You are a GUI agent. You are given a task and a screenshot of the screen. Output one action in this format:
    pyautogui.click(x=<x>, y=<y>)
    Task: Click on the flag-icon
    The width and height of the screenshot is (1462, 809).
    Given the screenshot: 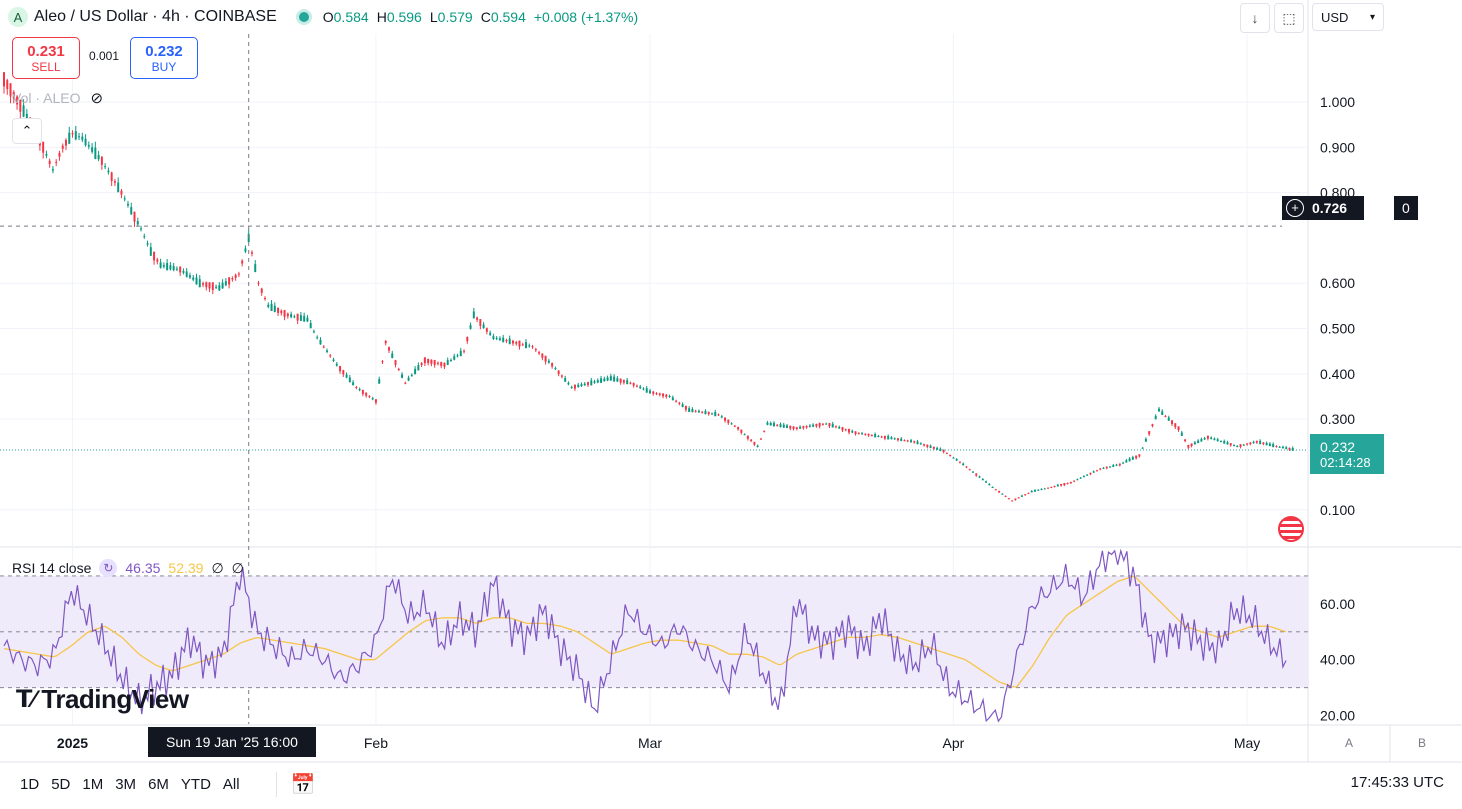 What is the action you would take?
    pyautogui.click(x=1291, y=529)
    